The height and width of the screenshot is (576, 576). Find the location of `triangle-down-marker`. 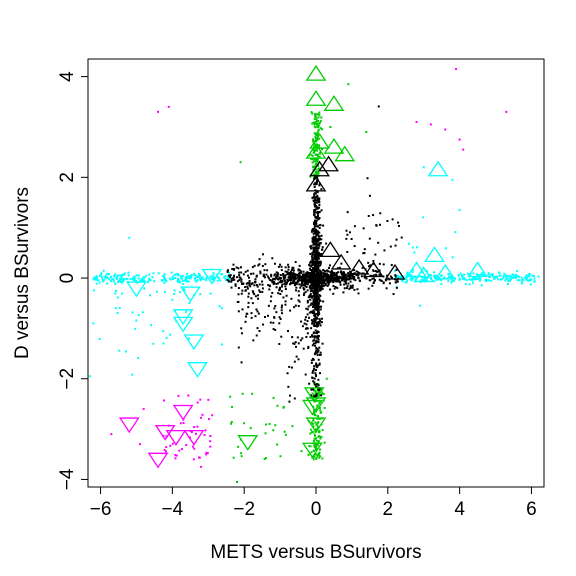

triangle-down-marker is located at coordinates (183, 412).